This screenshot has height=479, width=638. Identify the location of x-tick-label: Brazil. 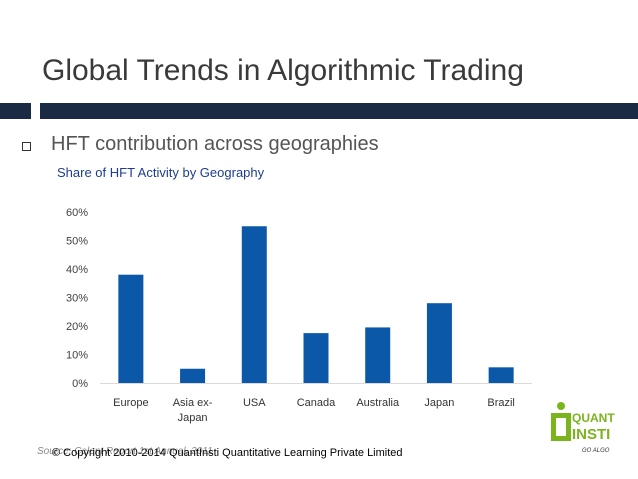
(501, 403).